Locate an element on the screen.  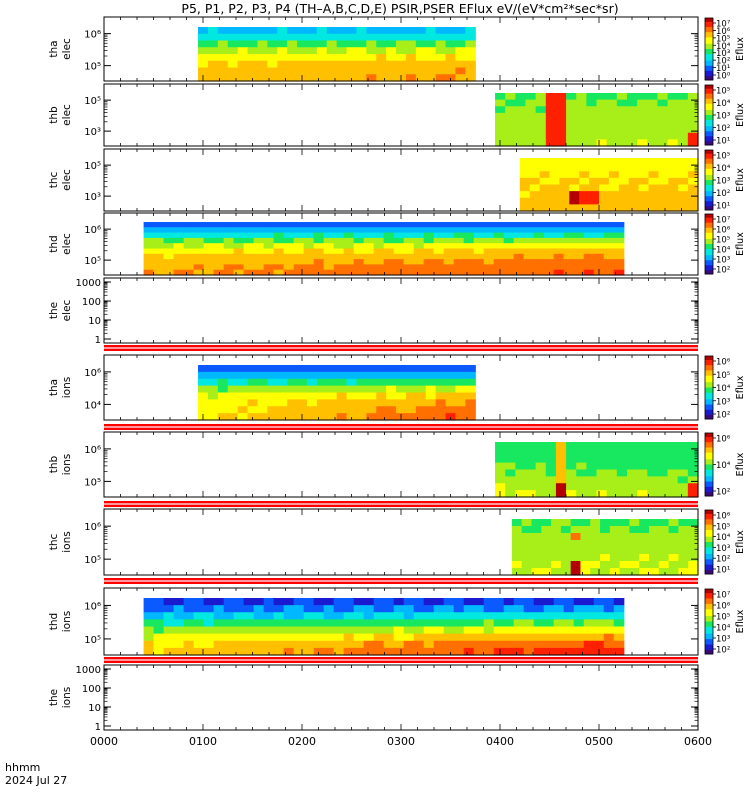
panel-label-species: elec is located at coordinates (67, 115).